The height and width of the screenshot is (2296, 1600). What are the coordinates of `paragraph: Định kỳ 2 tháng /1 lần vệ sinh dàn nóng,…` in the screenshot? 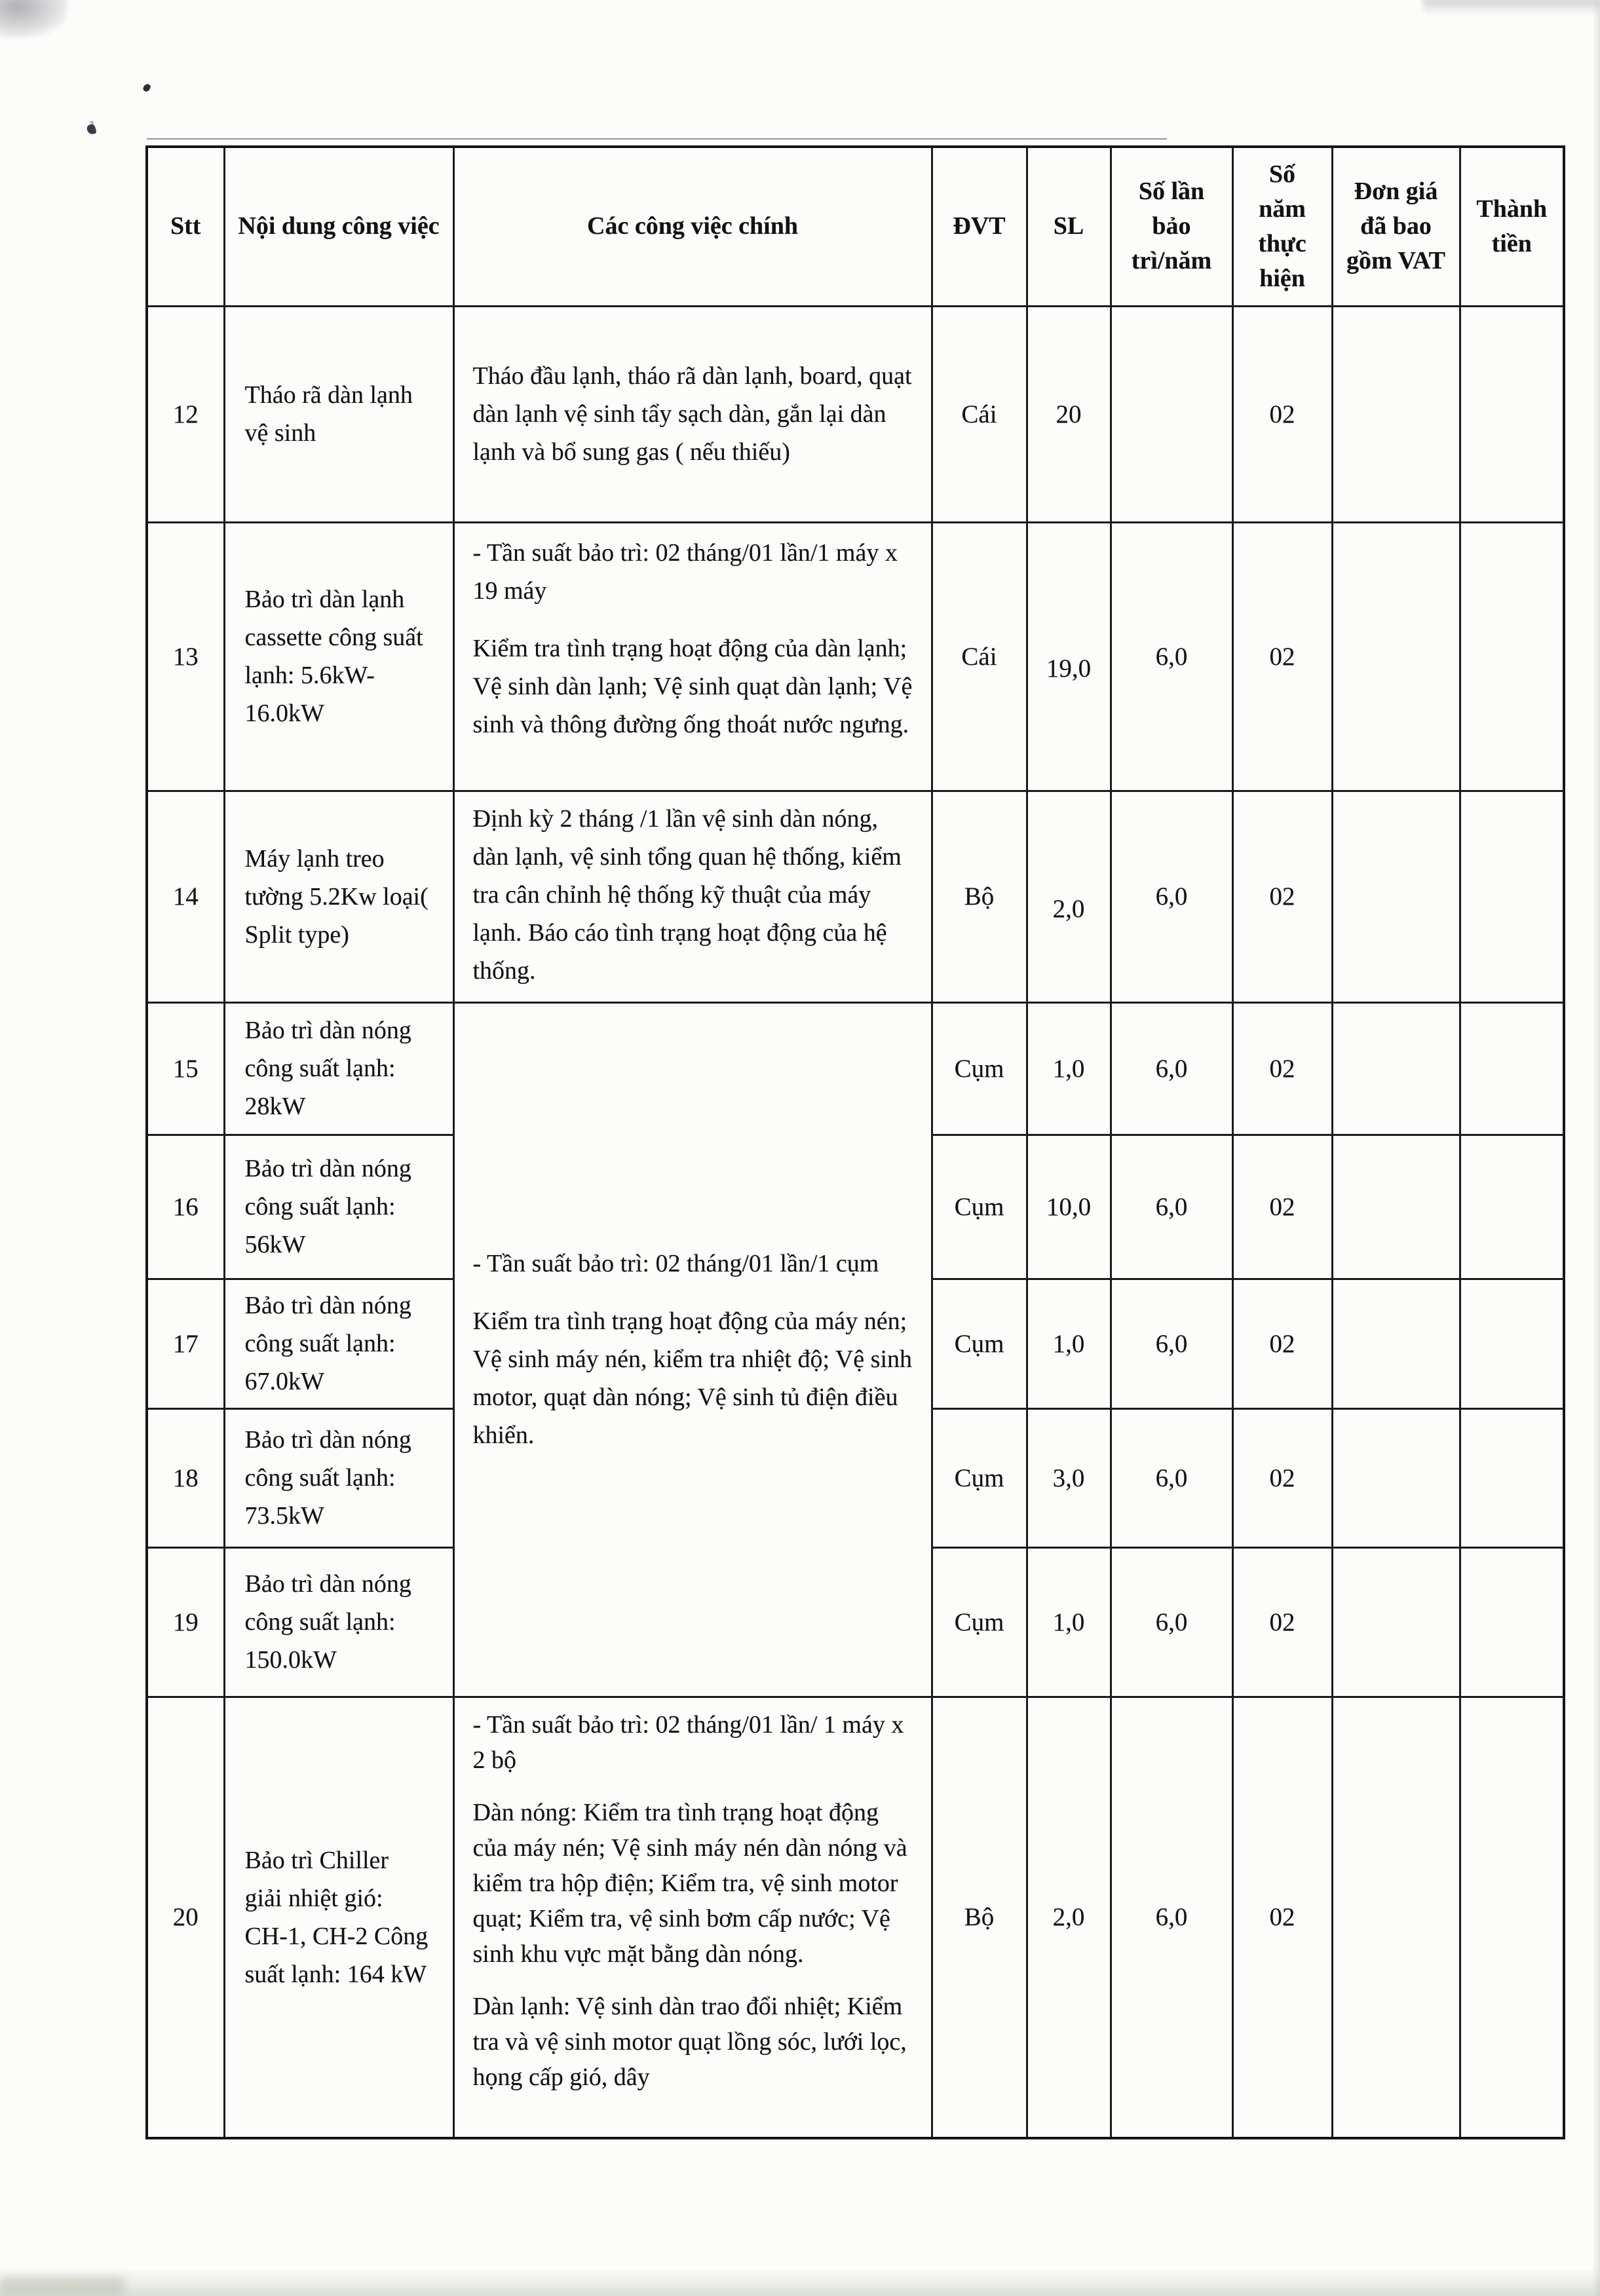 It's located at (687, 894).